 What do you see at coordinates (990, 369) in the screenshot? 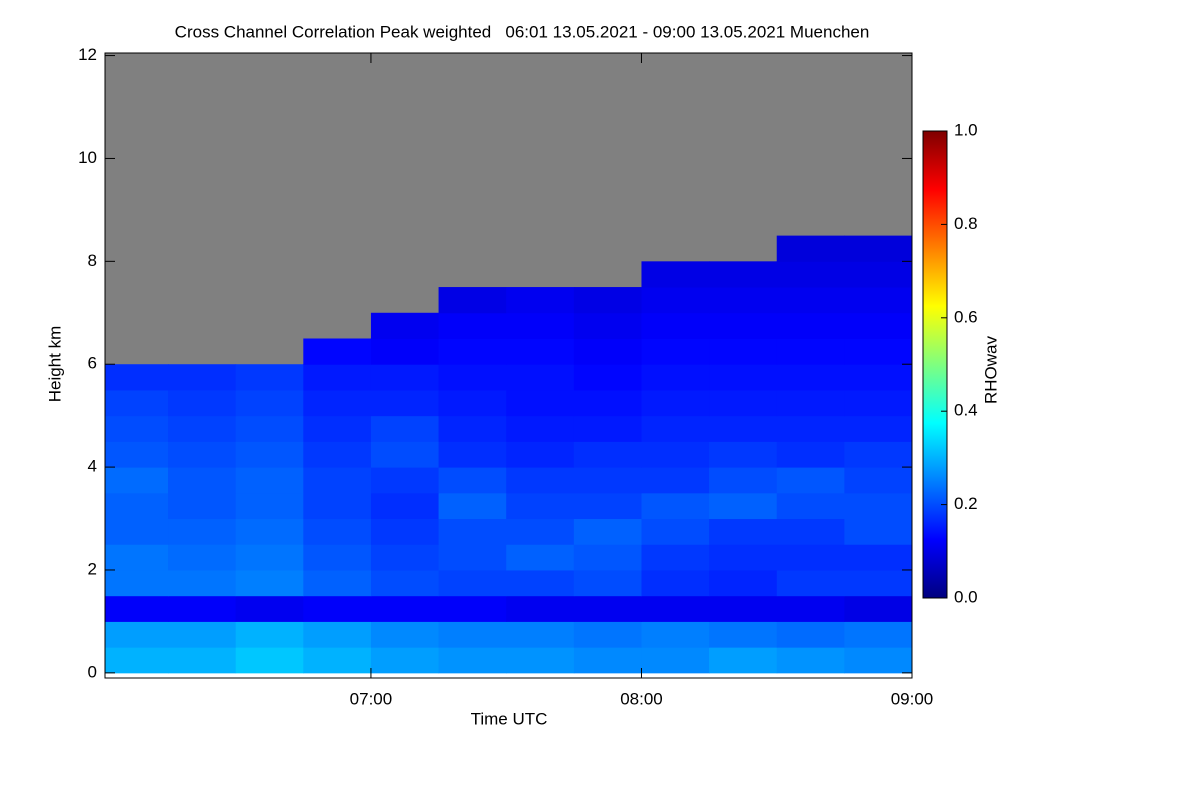
I see `colorbar-label: RHOwav` at bounding box center [990, 369].